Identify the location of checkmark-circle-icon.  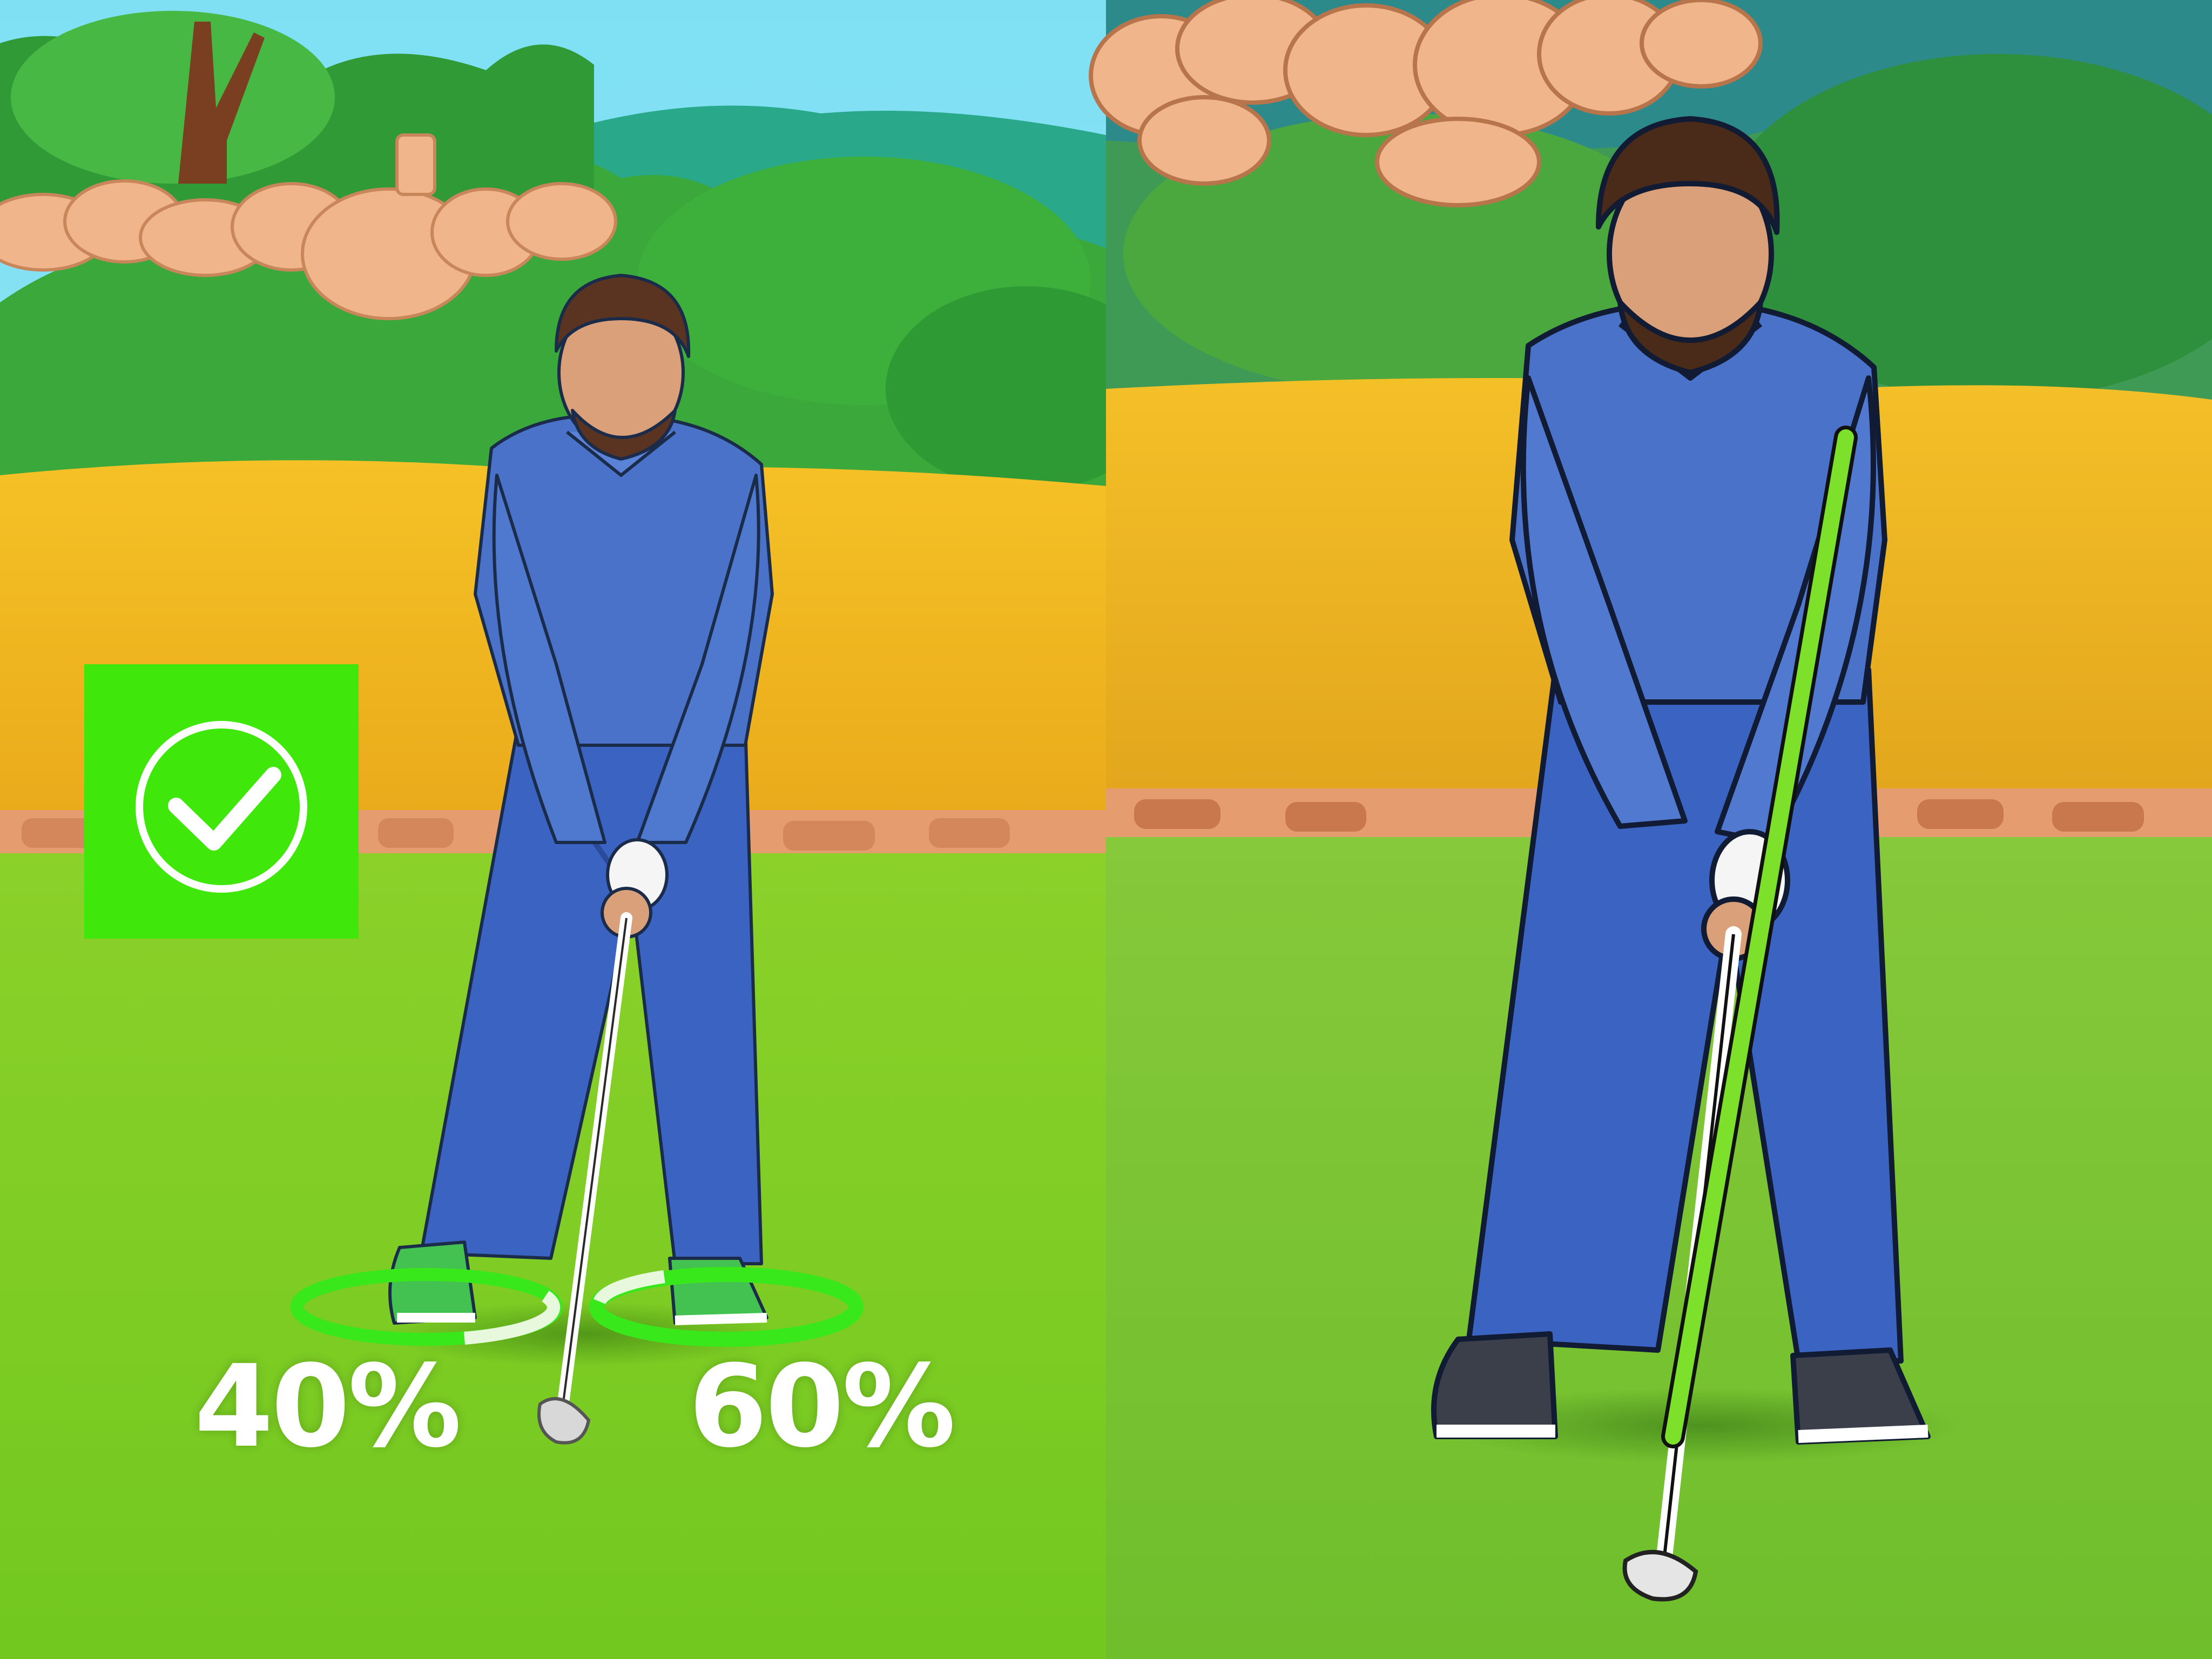
(221, 801).